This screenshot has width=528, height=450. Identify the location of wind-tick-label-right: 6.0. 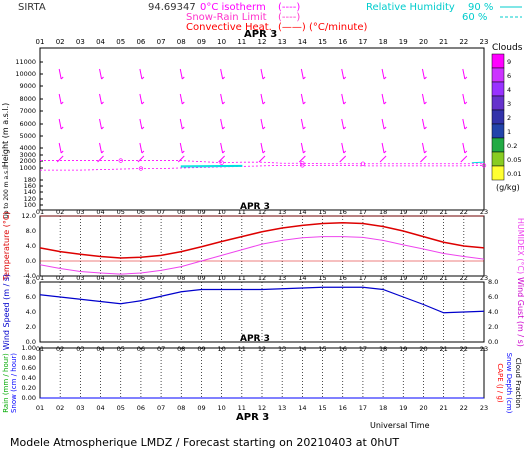
(493, 297).